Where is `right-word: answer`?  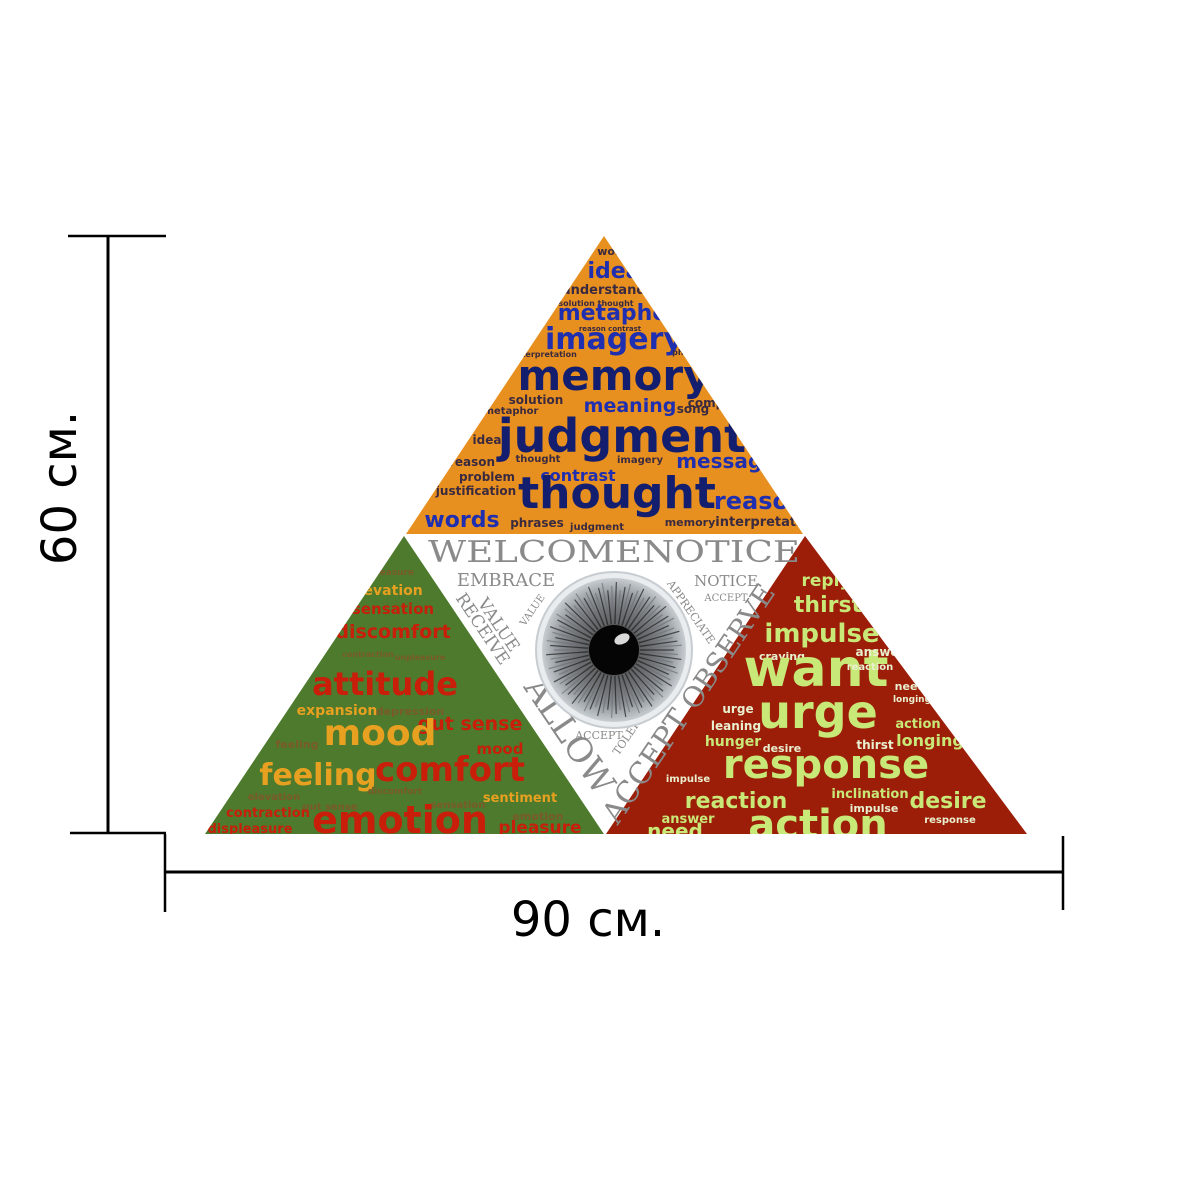
right-word: answer is located at coordinates (880, 652).